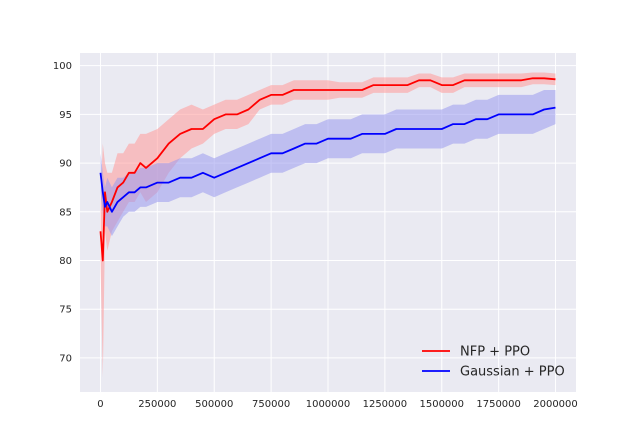  I want to click on x-tick-label: 1000000, so click(328, 404).